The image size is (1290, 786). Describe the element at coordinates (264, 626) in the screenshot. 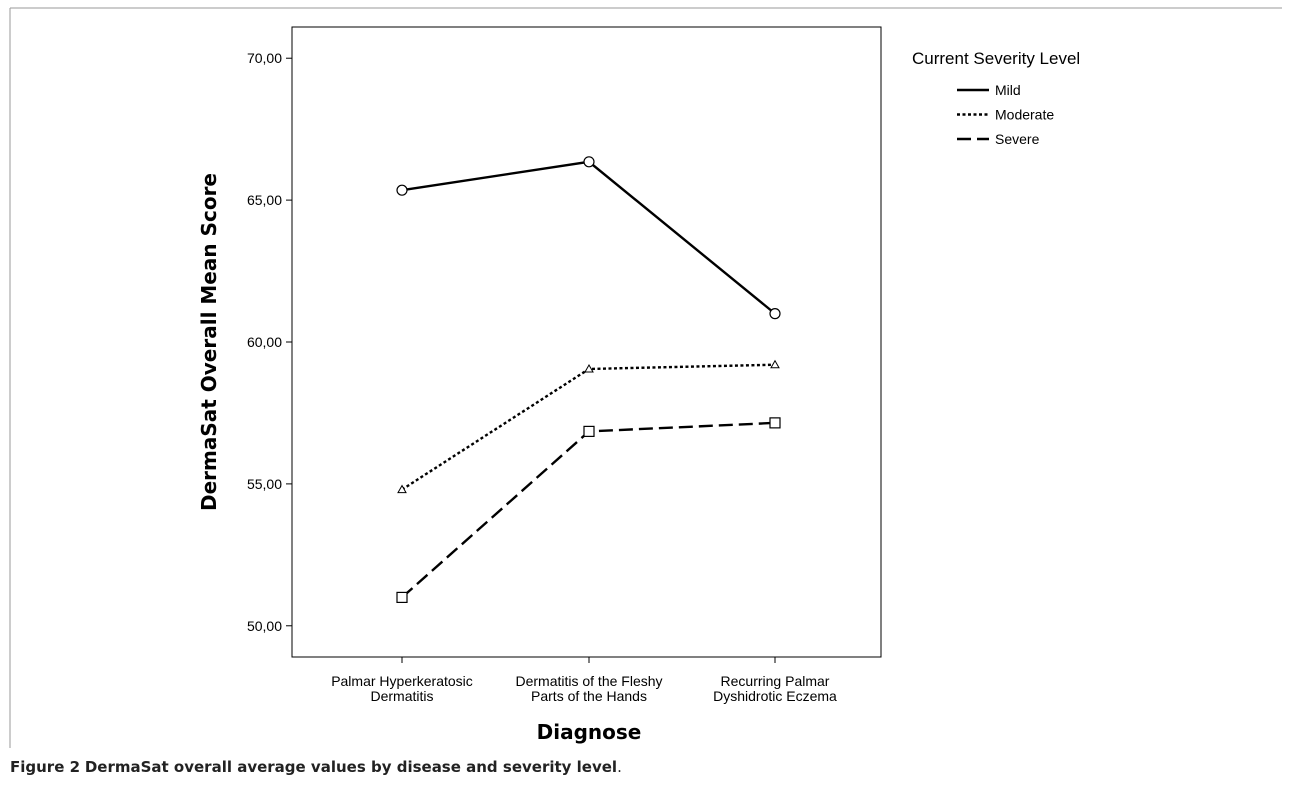

I see `y-tick-label: 50,00` at that location.